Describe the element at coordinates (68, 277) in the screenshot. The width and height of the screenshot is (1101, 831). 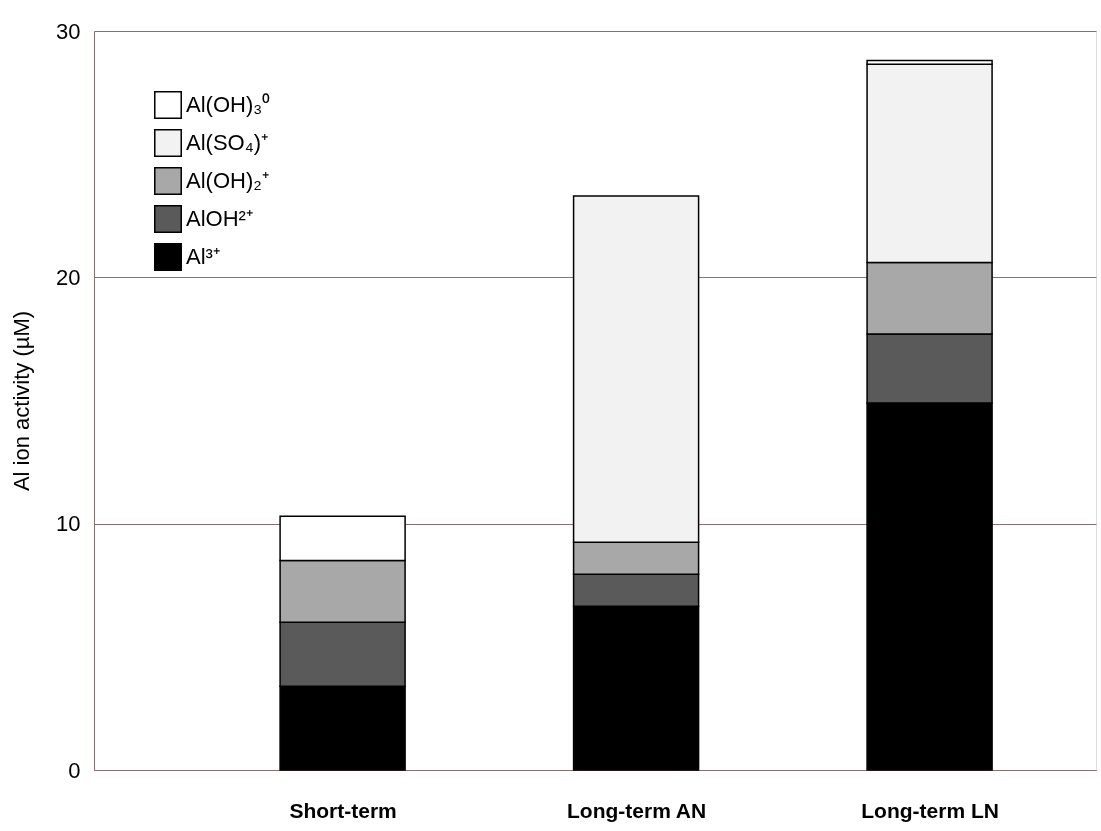
I see `y-tick-label: 20` at that location.